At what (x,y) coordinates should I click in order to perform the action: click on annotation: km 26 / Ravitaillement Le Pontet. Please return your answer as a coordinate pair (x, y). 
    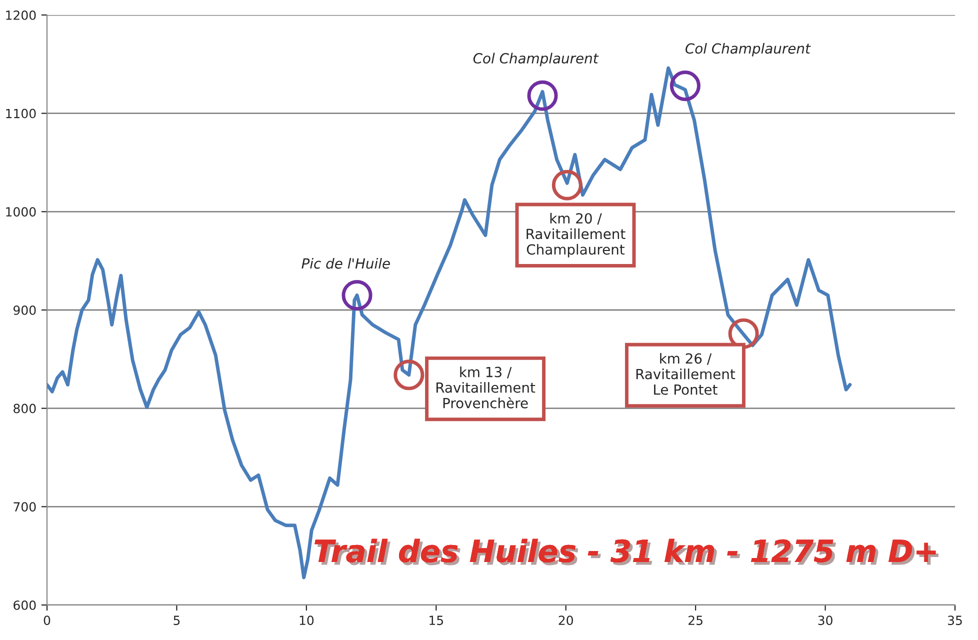
    Looking at the image, I should click on (686, 373).